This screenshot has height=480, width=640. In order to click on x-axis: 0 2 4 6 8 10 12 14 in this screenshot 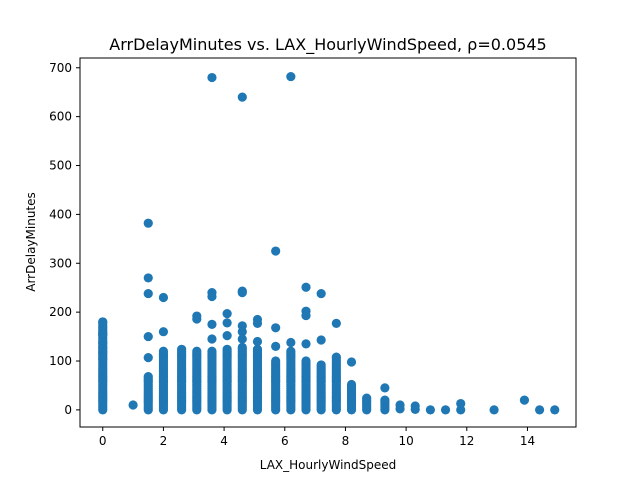, I will do `click(317, 437)`.